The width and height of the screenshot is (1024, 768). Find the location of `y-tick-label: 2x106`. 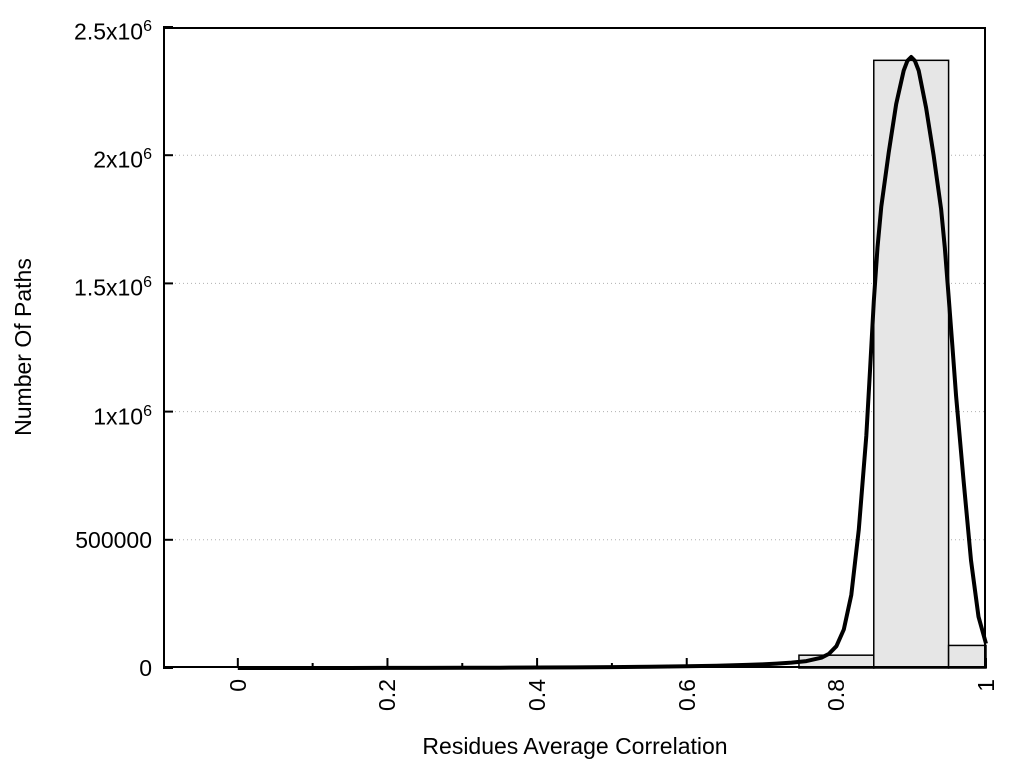

y-tick-label: 2x106 is located at coordinates (122, 159).